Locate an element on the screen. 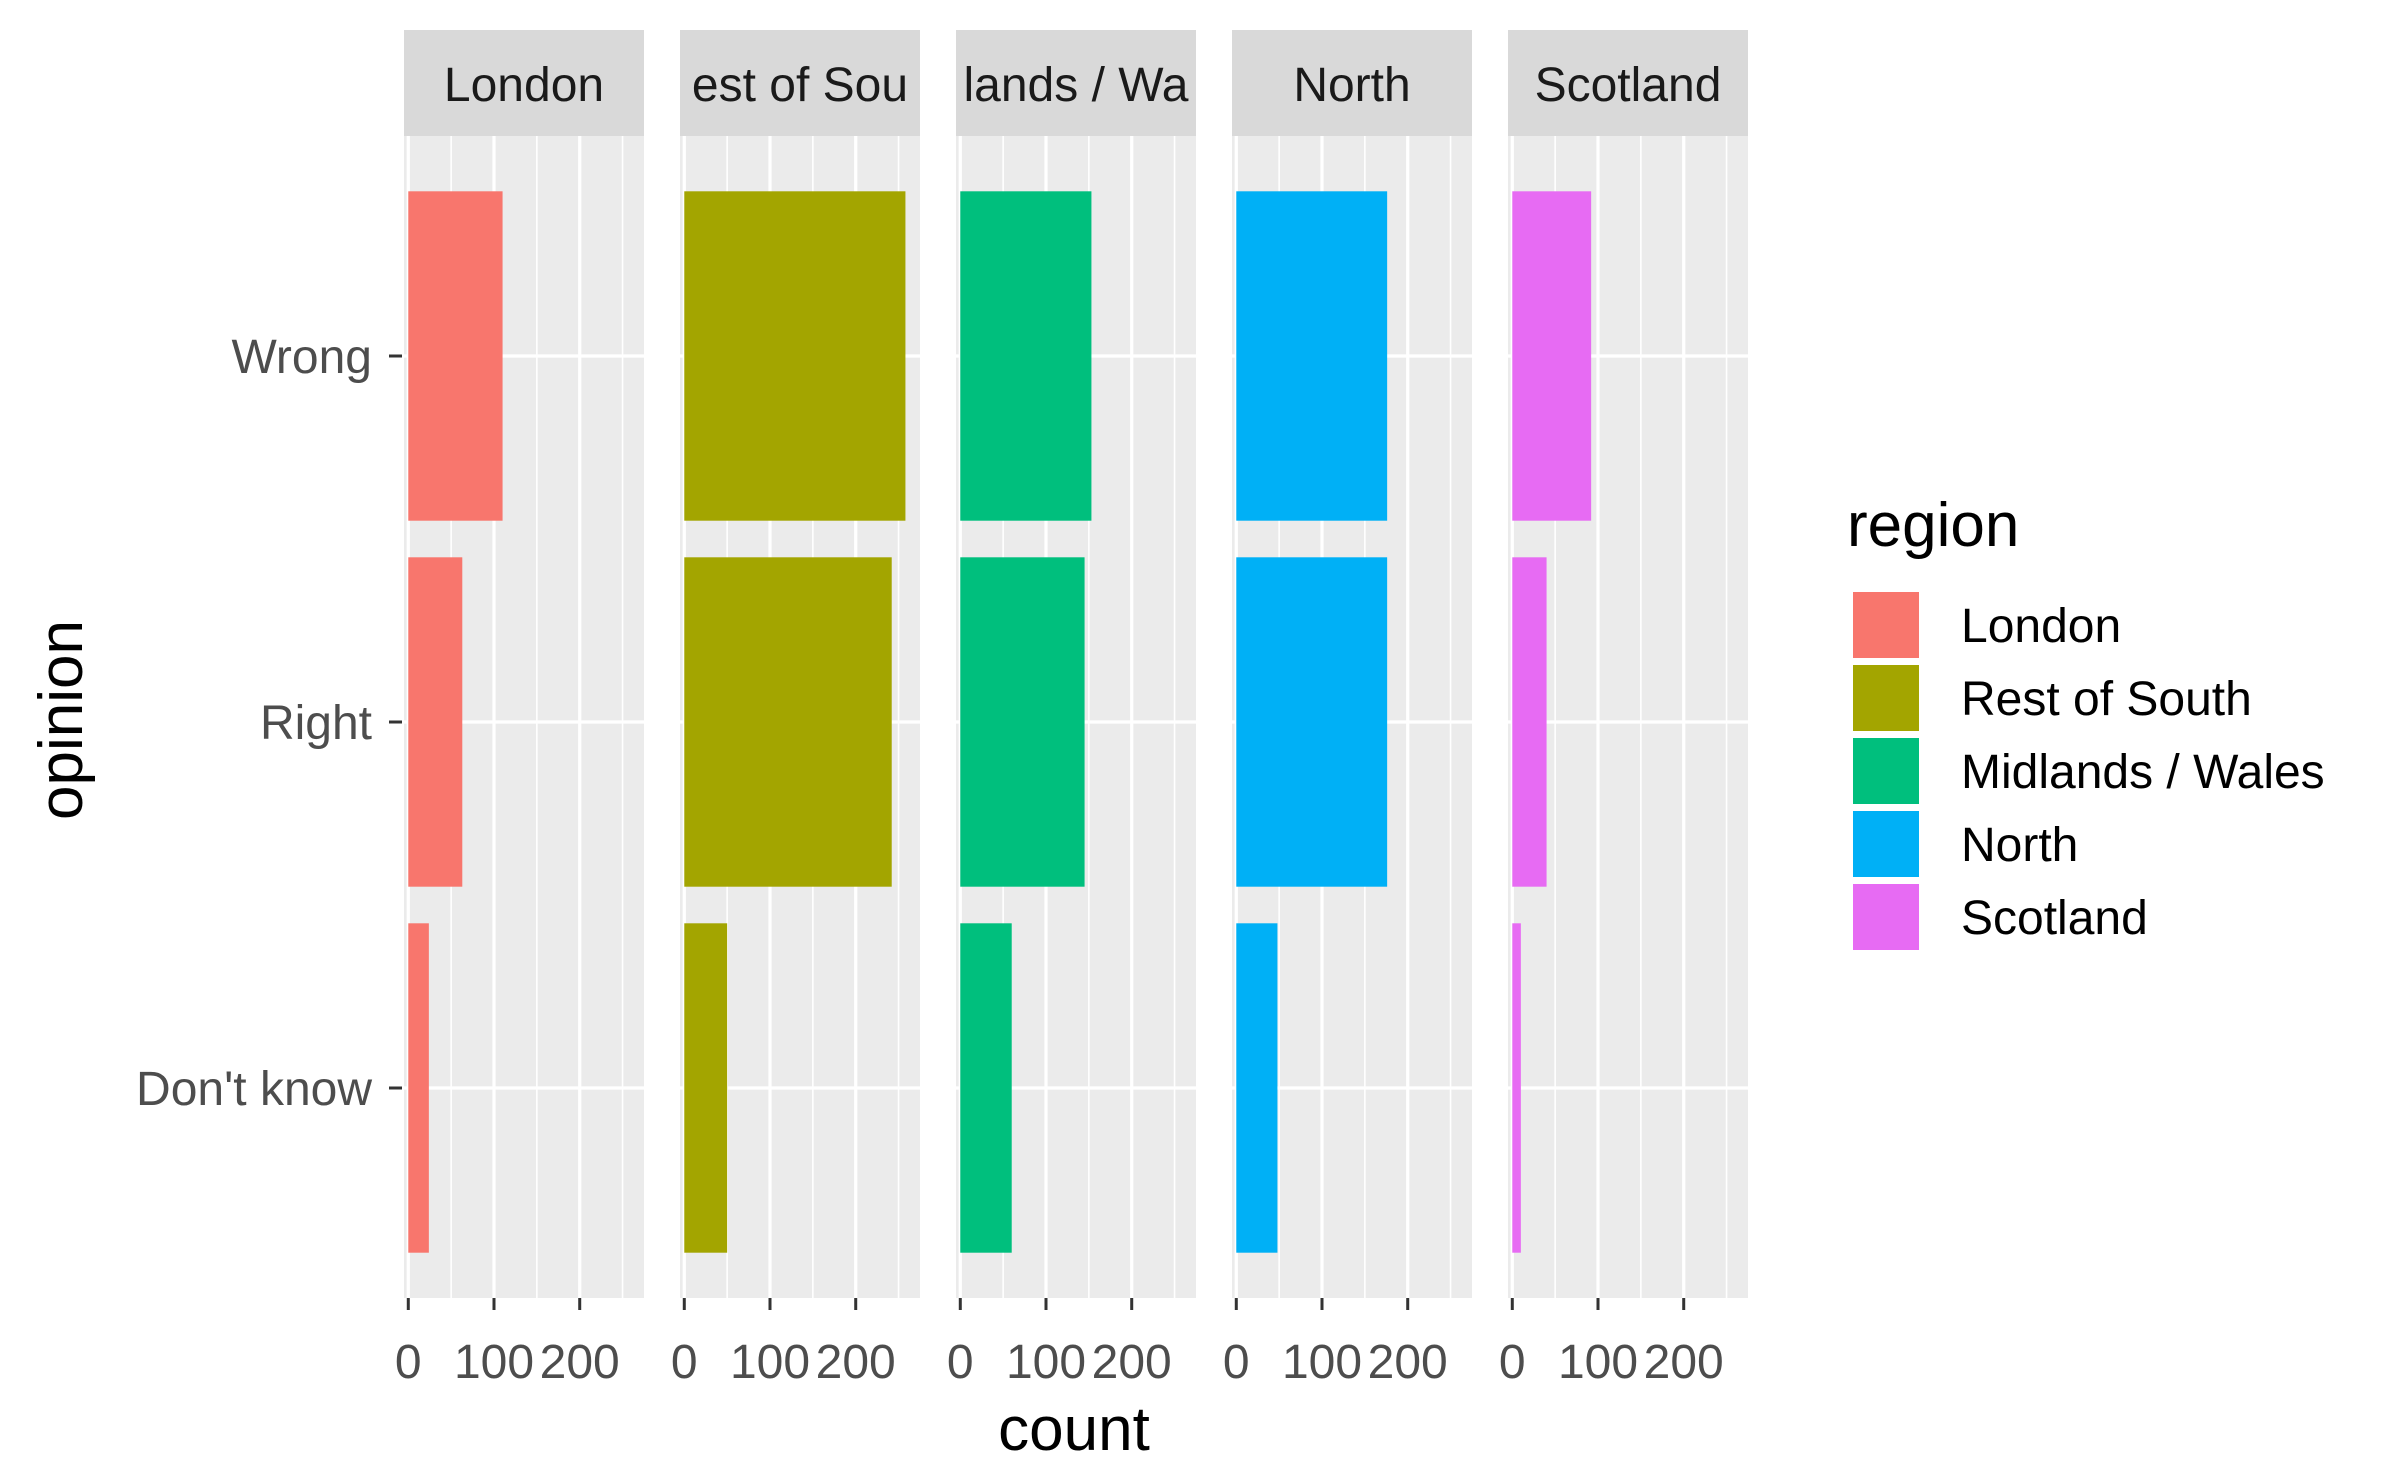 This screenshot has width=2400, height=1483. y-tick-label: Wrong is located at coordinates (301, 357).